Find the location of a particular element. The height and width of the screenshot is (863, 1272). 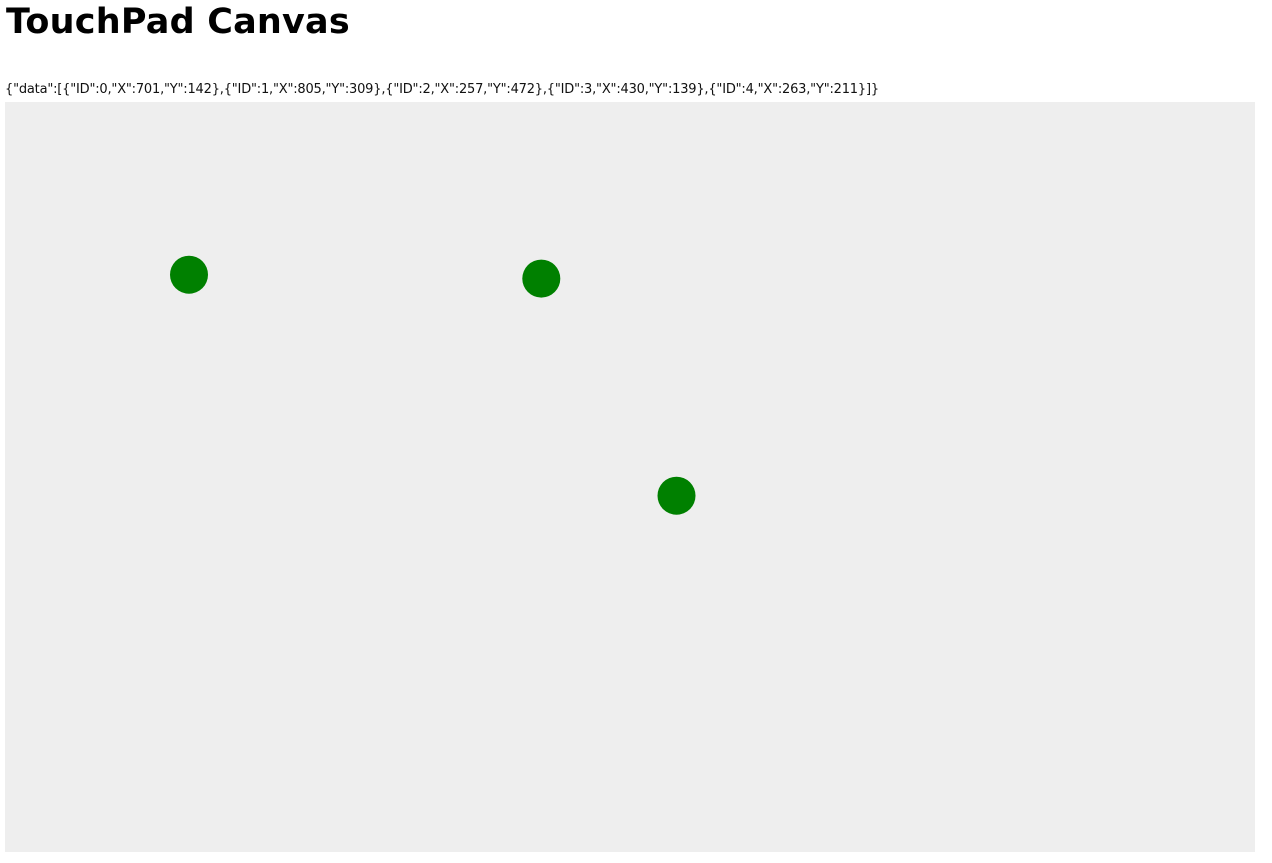

touch-points is located at coordinates (433, 385).